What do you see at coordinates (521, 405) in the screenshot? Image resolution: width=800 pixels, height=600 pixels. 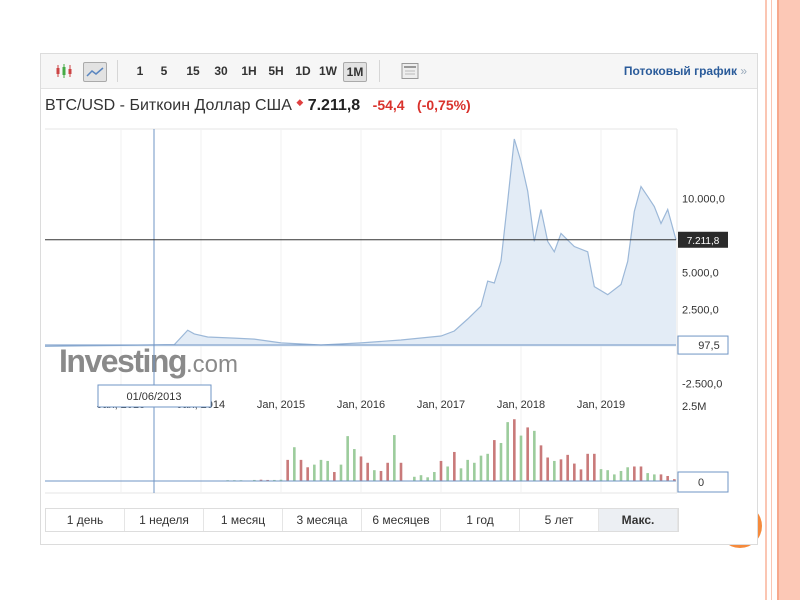 I see `x-tick-label: Jan, 2018` at bounding box center [521, 405].